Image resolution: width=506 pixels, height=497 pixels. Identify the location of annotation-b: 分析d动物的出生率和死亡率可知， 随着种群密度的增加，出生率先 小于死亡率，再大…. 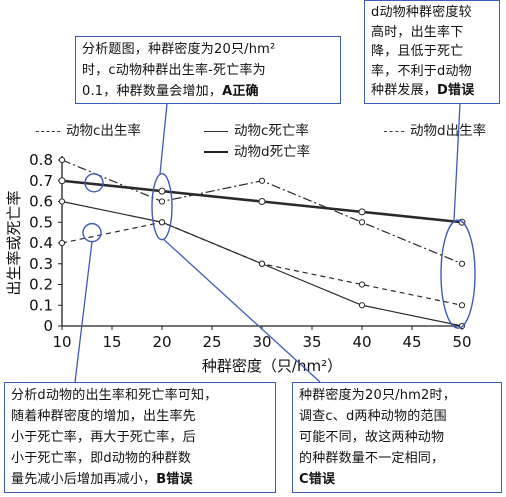
(140, 437).